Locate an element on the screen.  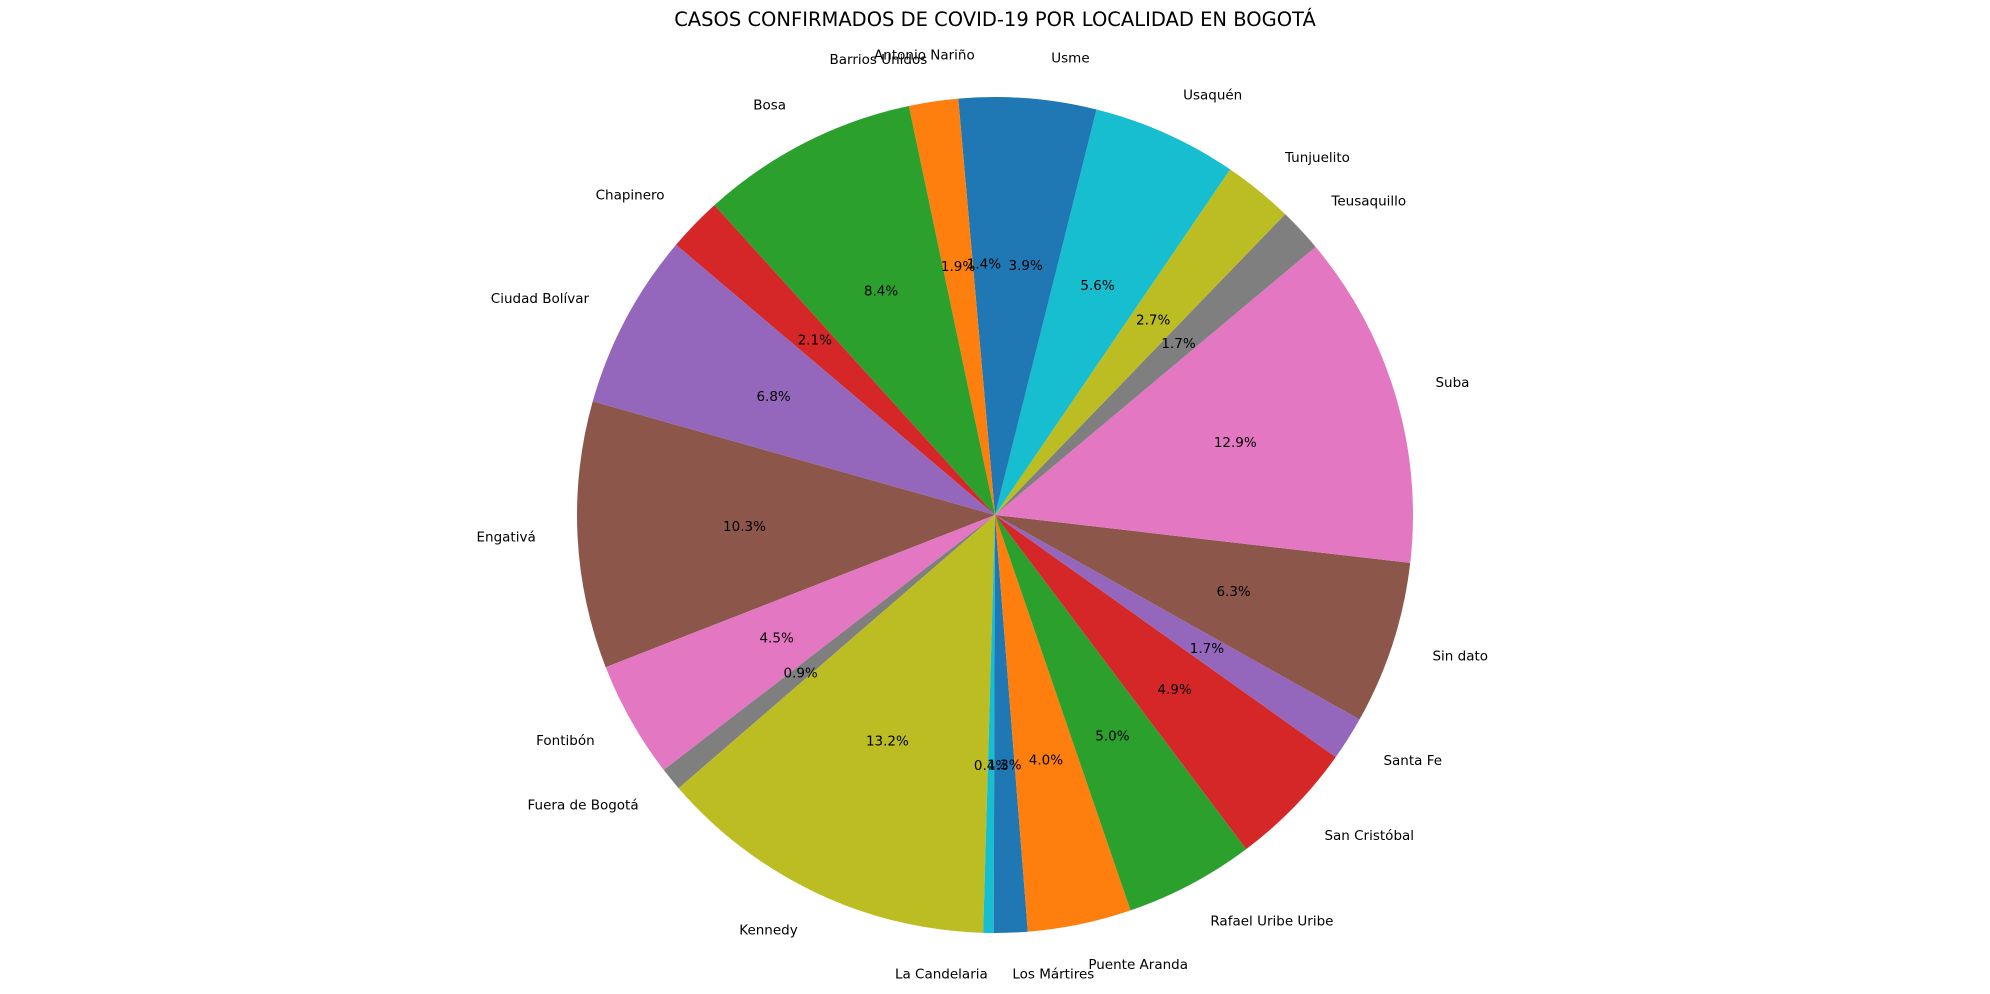
pie-percent-label: 5.0% is located at coordinates (1112, 737).